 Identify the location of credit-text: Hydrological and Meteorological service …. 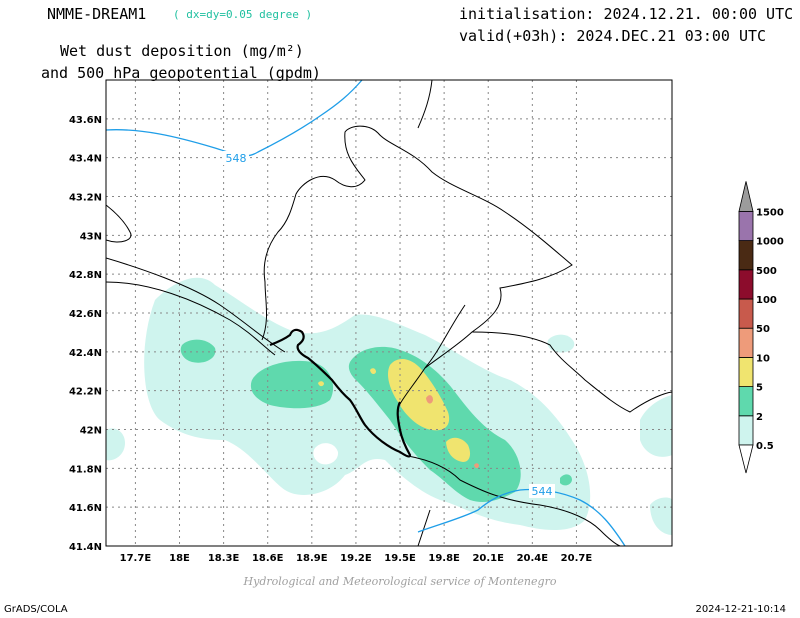
(400, 581).